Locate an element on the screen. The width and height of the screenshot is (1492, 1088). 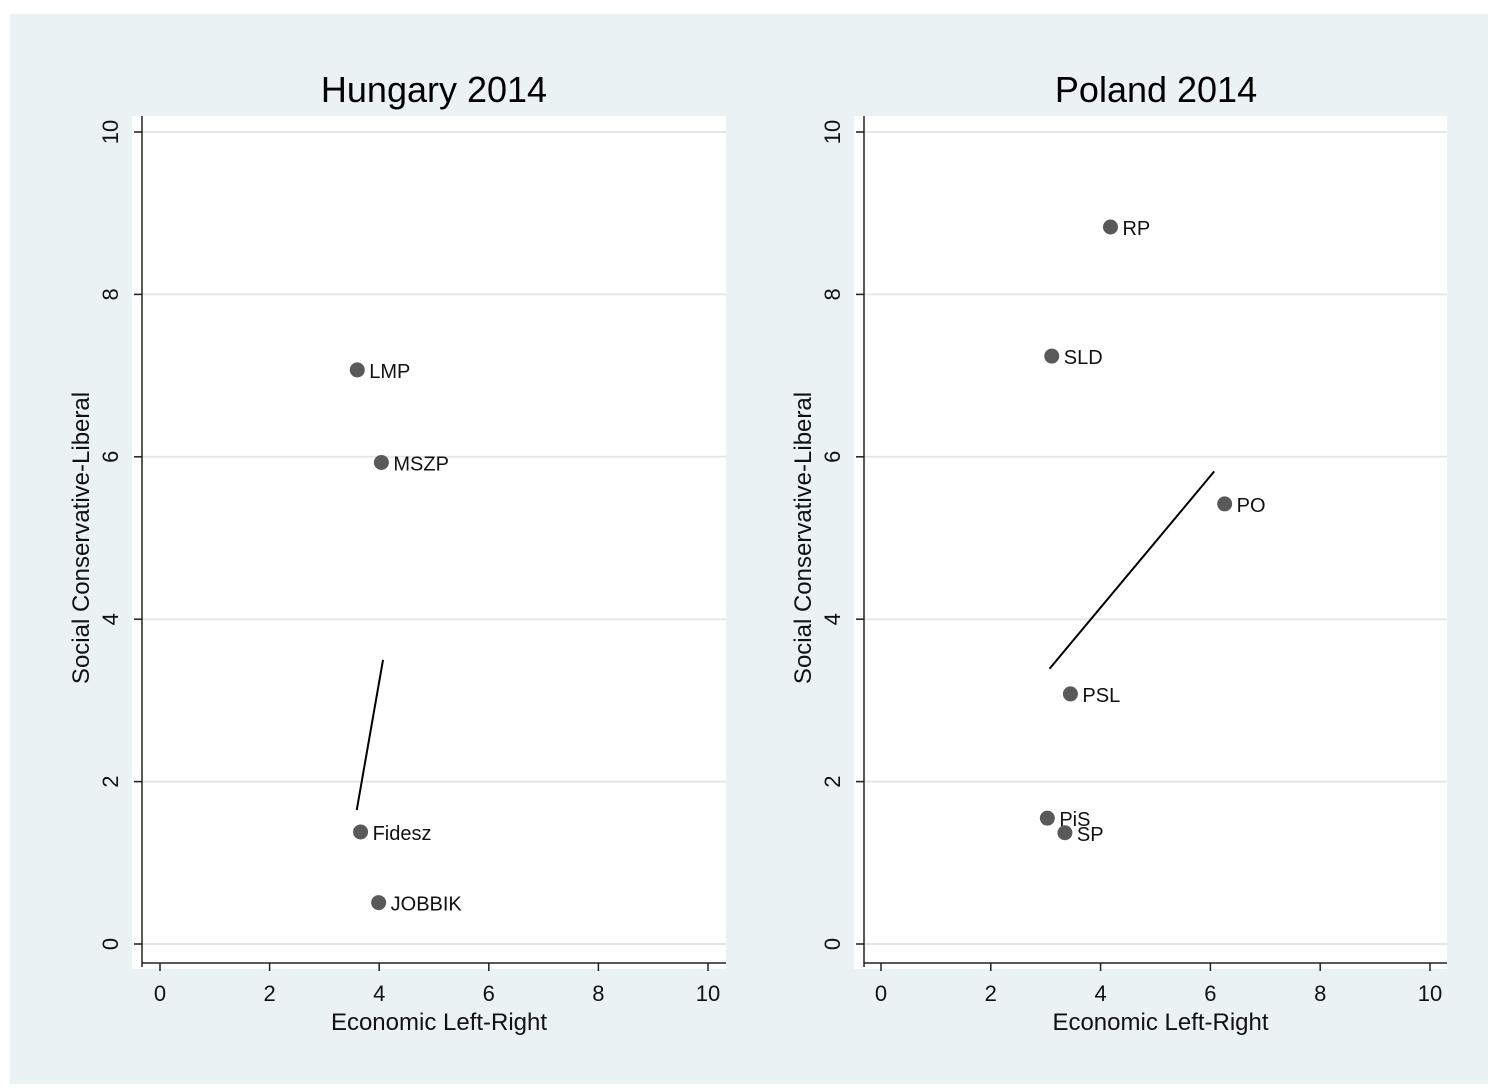
hungary-y-tick-label: 10 is located at coordinates (110, 132).